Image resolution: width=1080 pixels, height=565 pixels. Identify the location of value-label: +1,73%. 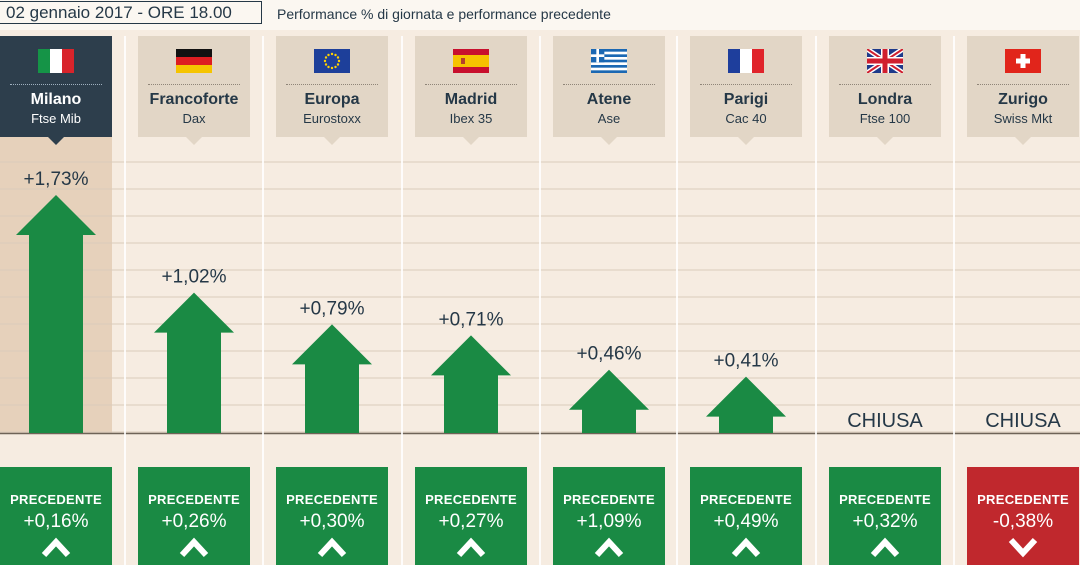
(56, 179).